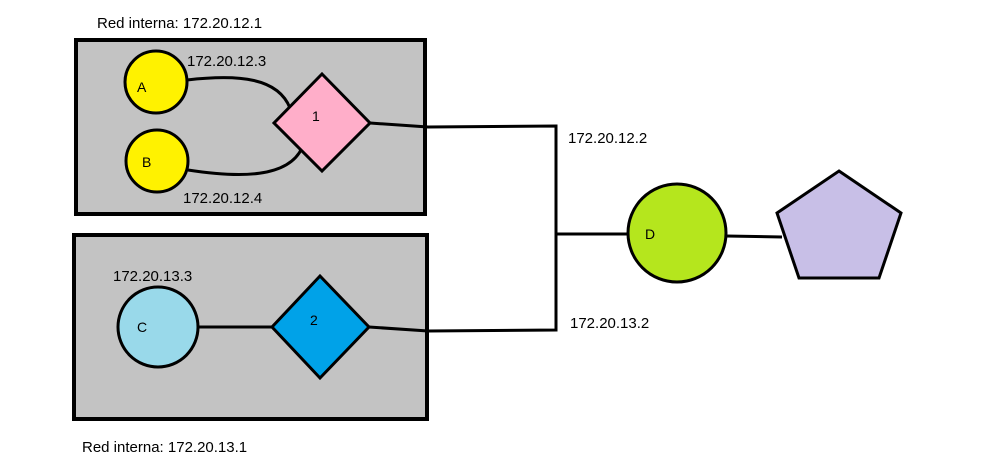 This screenshot has height=474, width=986. I want to click on router-2-node, so click(320, 327).